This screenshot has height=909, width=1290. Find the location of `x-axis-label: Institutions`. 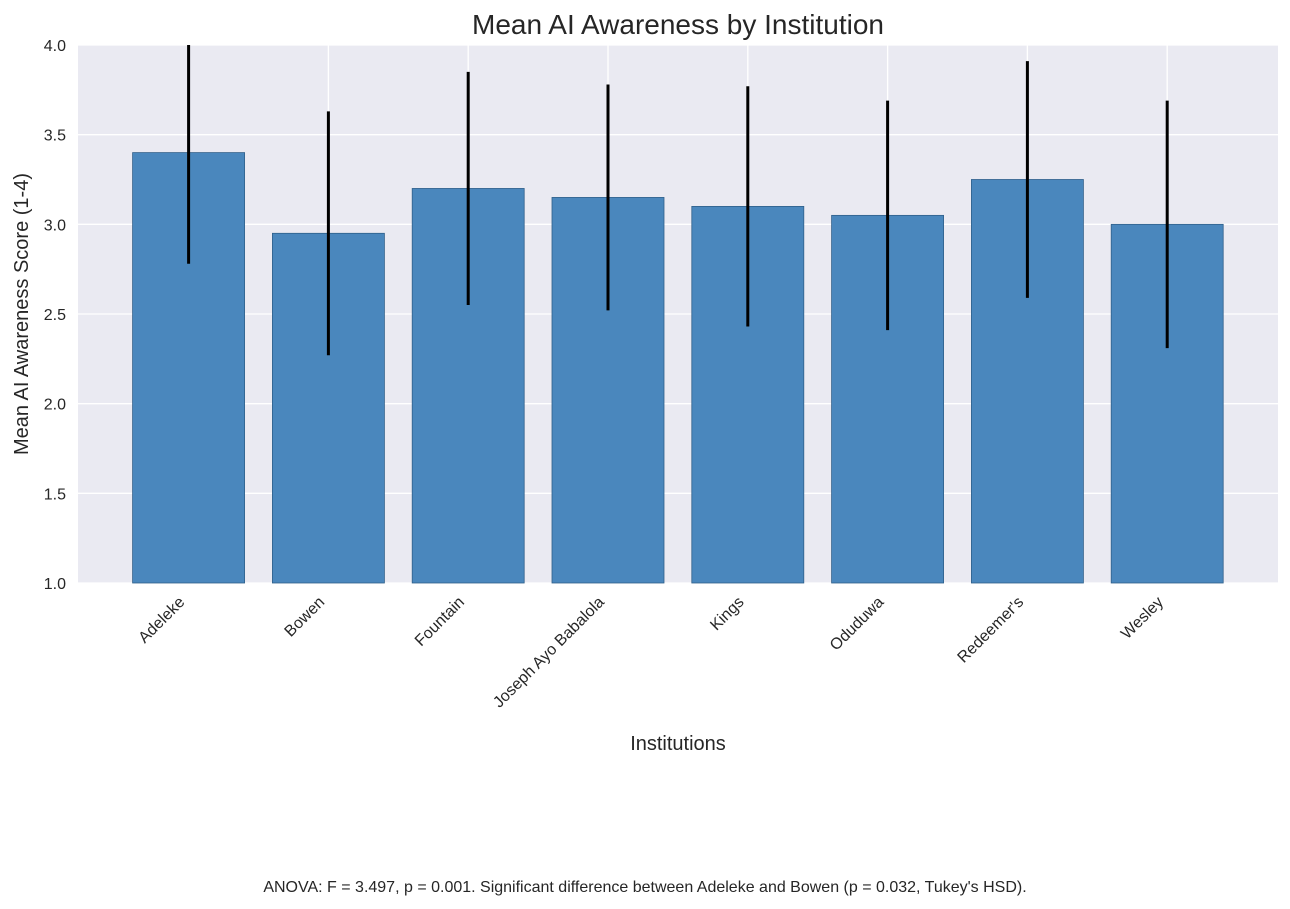

x-axis-label: Institutions is located at coordinates (678, 744).